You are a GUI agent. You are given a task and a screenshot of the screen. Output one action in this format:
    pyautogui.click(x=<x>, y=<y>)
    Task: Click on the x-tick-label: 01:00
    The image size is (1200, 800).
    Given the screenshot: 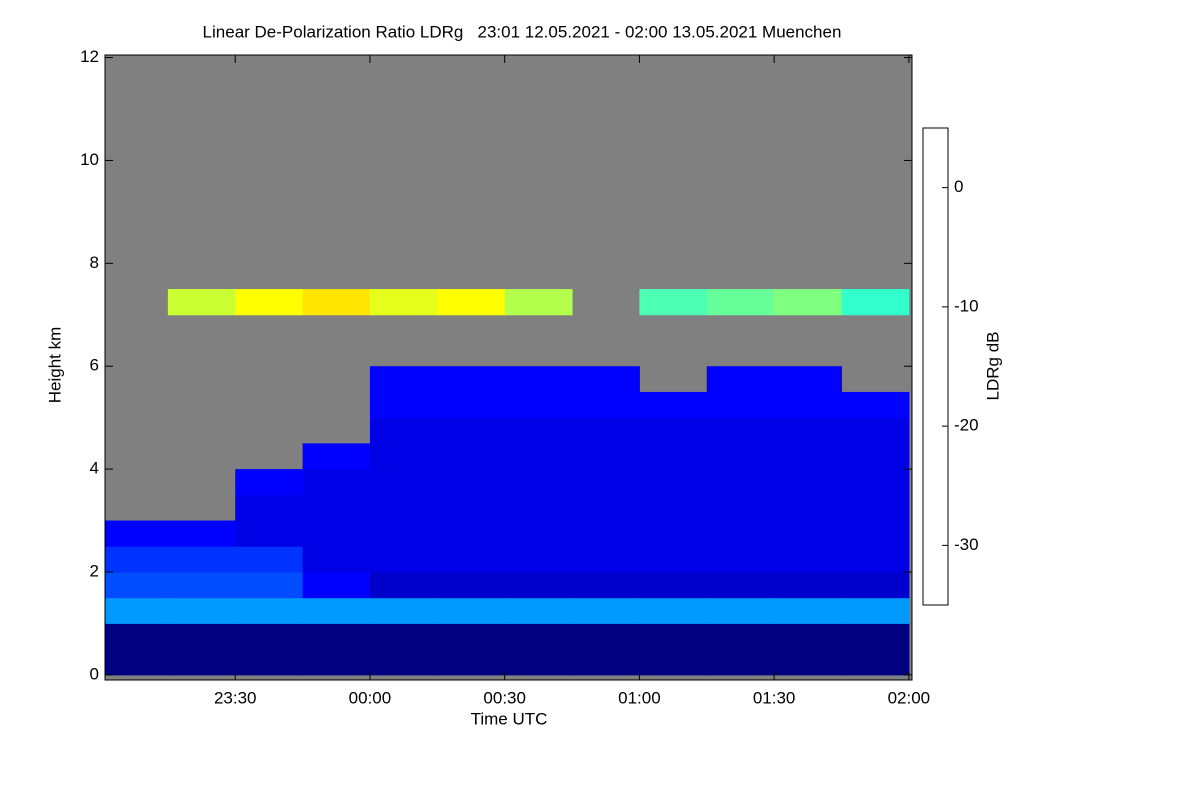 What is the action you would take?
    pyautogui.click(x=639, y=697)
    